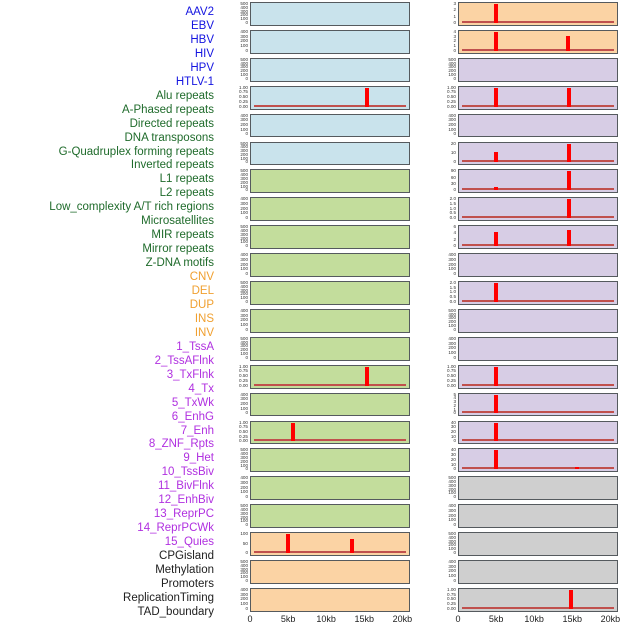 Image resolution: width=630 pixels, height=630 pixels. Describe the element at coordinates (454, 239) in the screenshot. I see `y-tick-label: 2` at that location.